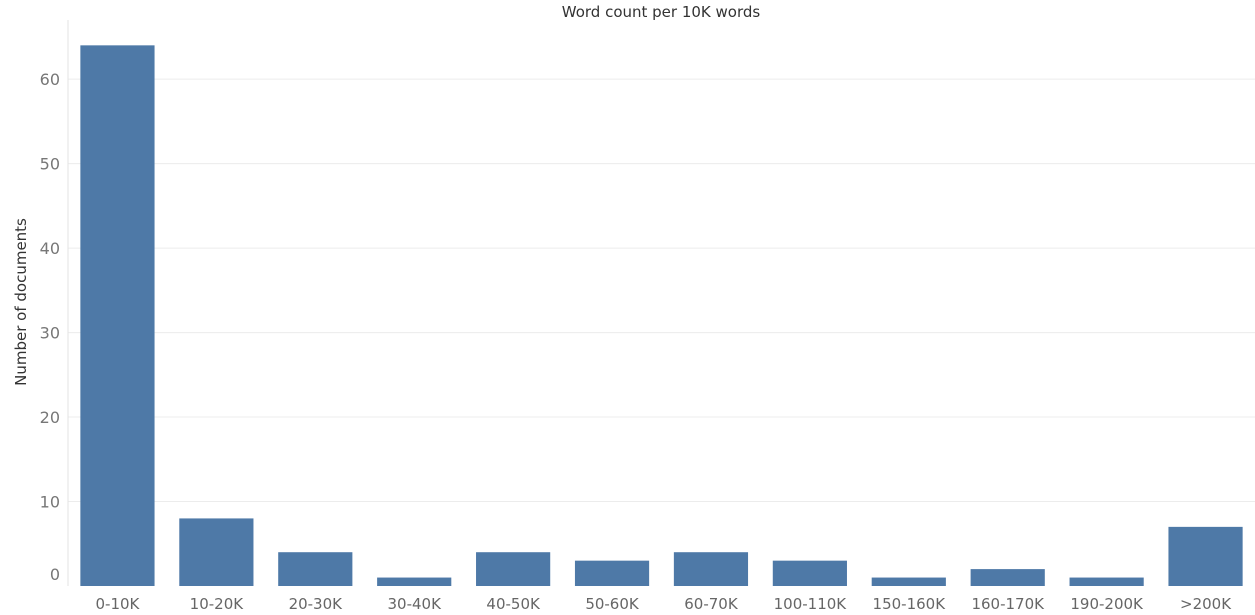  Describe the element at coordinates (414, 604) in the screenshot. I see `x-tick-label: 30-40K` at that location.